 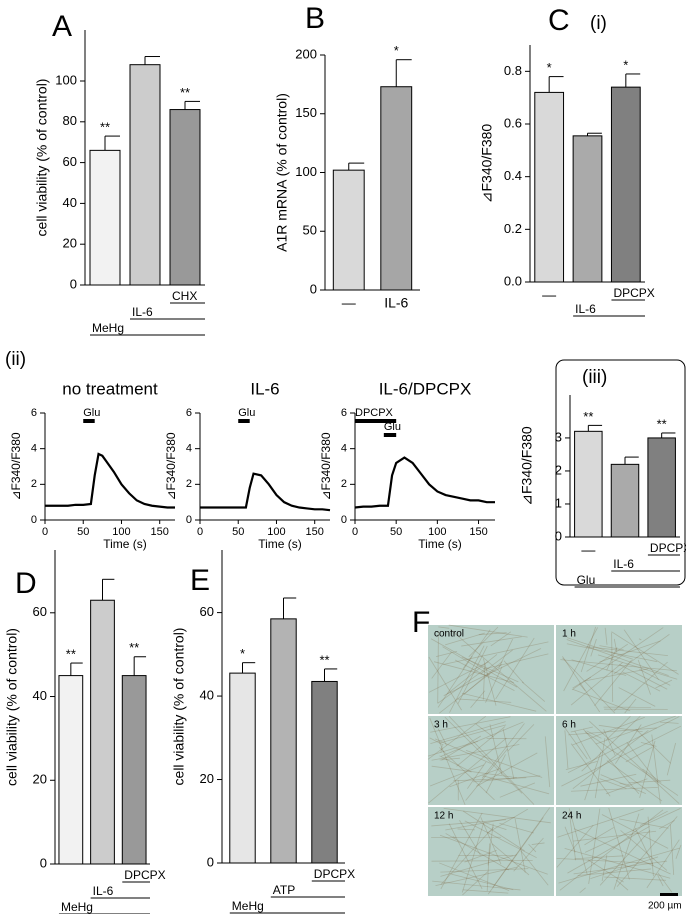 What do you see at coordinates (443, 816) in the screenshot?
I see `image-label: 12 h` at bounding box center [443, 816].